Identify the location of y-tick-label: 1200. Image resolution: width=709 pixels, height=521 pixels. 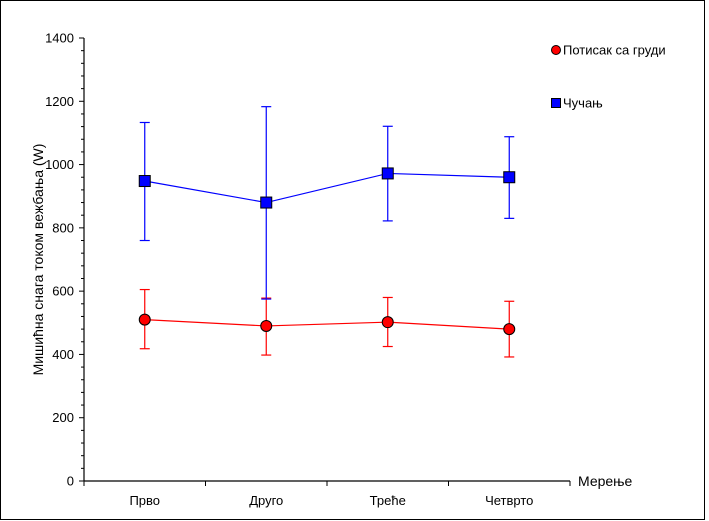
(59, 101).